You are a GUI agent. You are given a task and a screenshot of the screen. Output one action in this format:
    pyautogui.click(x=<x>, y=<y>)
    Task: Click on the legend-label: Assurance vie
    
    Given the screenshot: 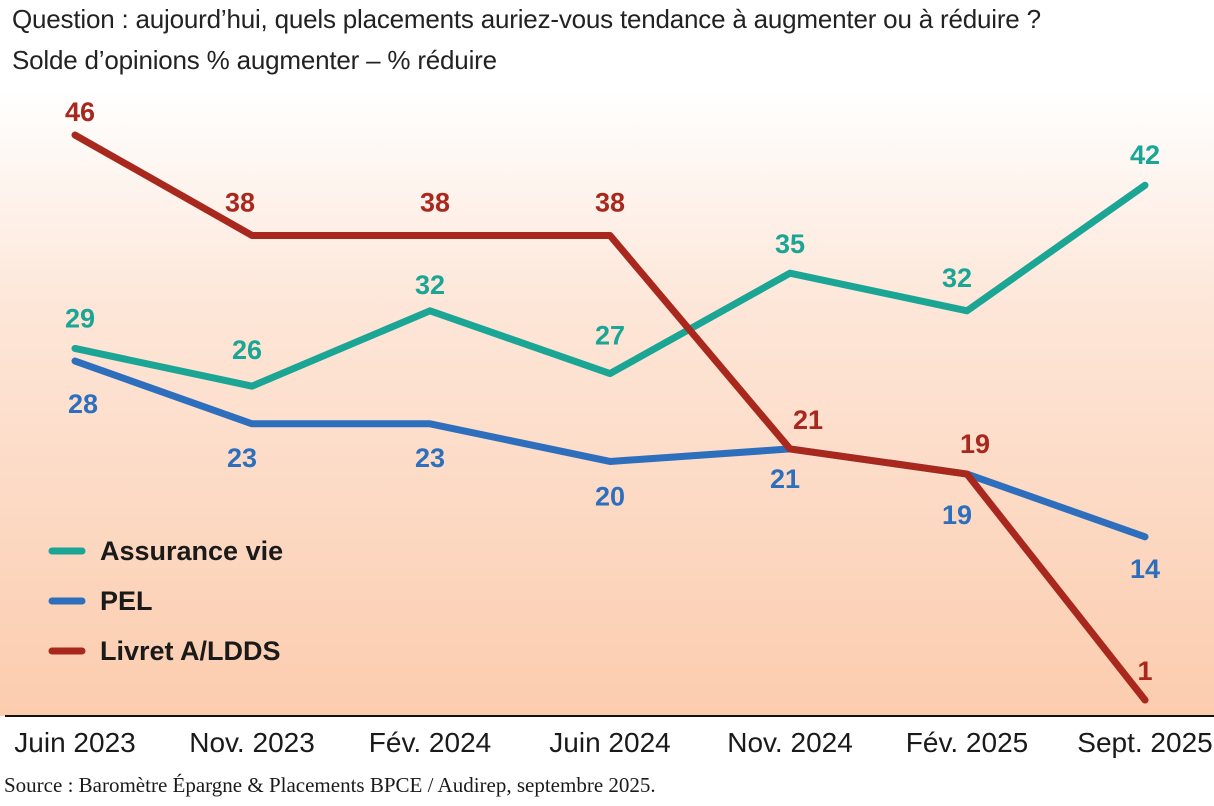 What is the action you would take?
    pyautogui.click(x=191, y=551)
    